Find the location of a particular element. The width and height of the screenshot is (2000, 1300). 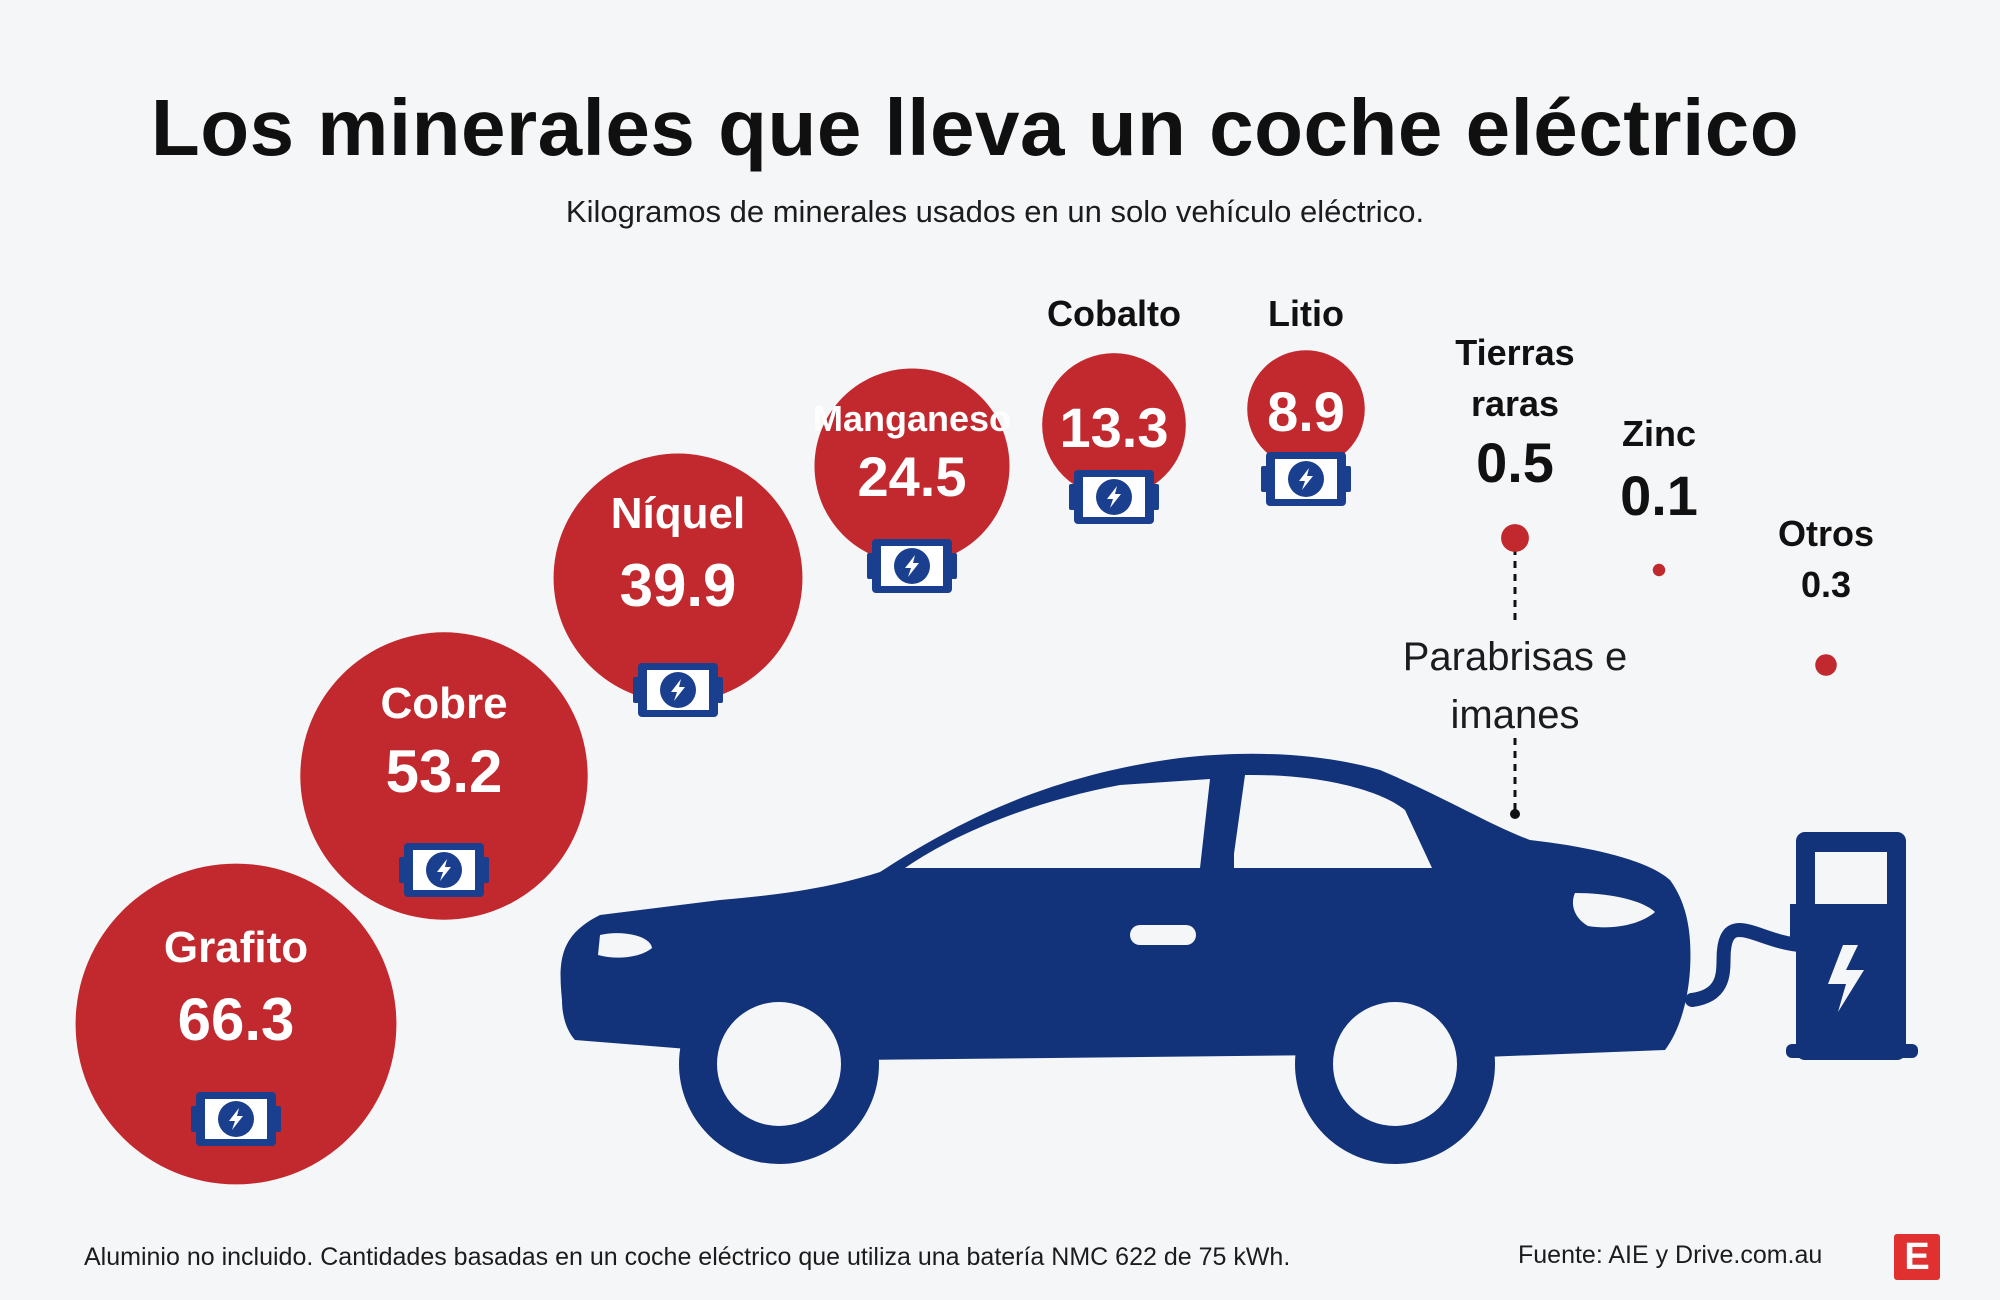

value-otros: 0.3 is located at coordinates (1826, 584).